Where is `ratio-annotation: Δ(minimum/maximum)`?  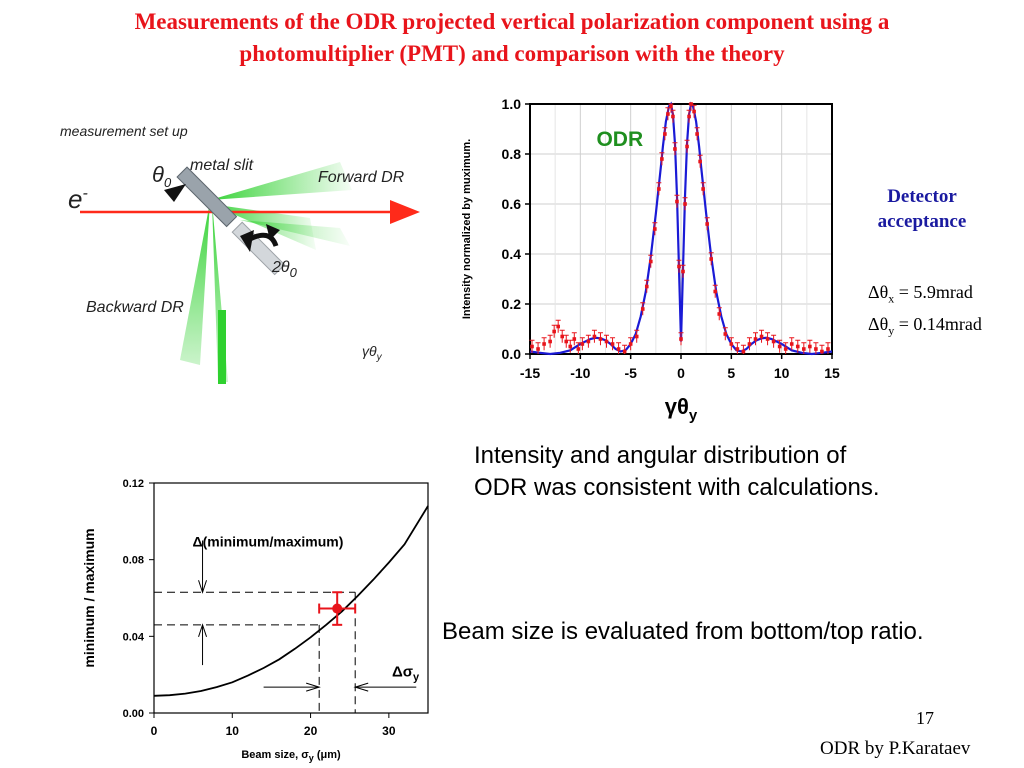 ratio-annotation: Δ(minimum/maximum) is located at coordinates (268, 541).